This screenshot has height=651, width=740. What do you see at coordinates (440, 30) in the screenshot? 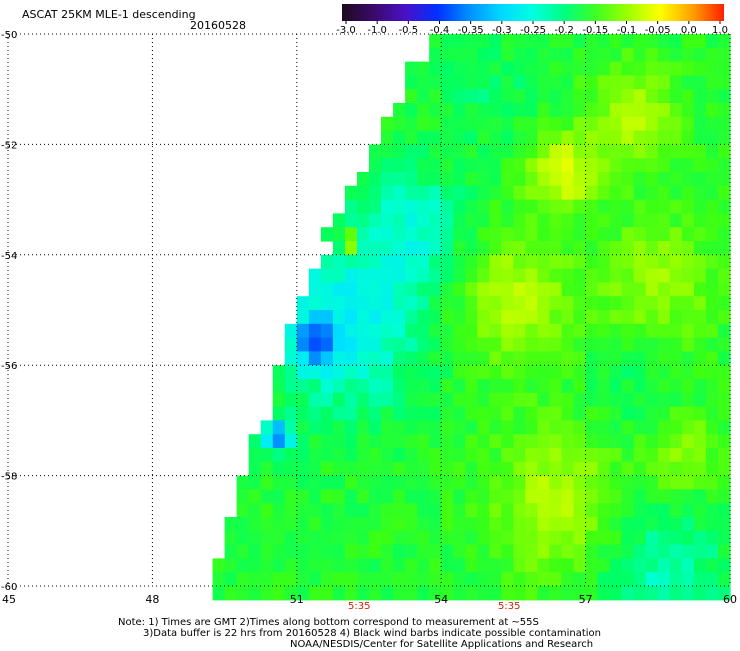
I see `colorbar-tick-label: -0.4` at bounding box center [440, 30].